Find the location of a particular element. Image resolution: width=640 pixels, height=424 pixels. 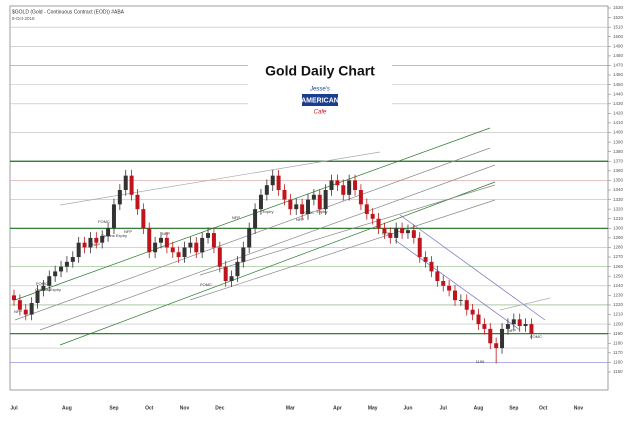

y-tick-label: 1290 is located at coordinates (618, 237).